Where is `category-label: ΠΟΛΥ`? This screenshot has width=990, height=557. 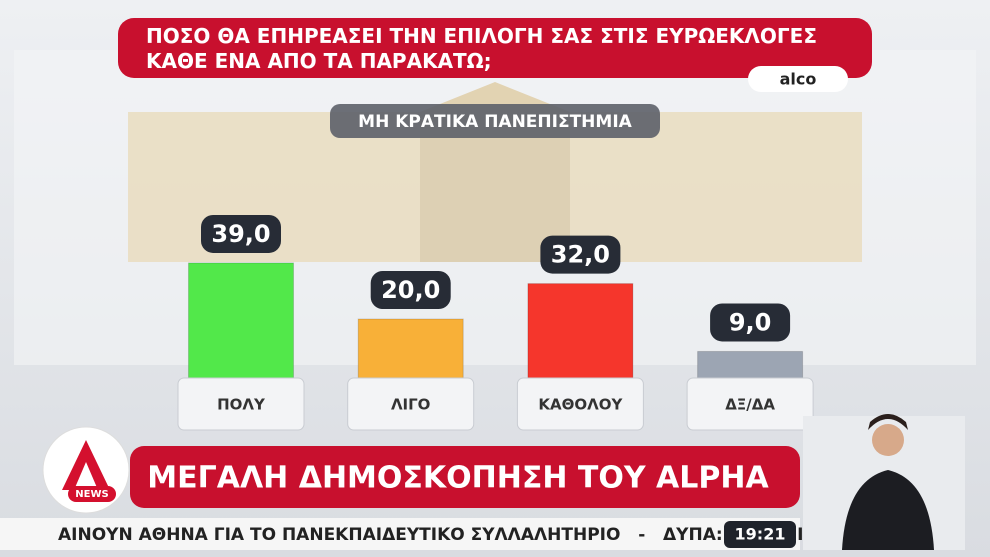 category-label: ΠΟΛΥ is located at coordinates (241, 405).